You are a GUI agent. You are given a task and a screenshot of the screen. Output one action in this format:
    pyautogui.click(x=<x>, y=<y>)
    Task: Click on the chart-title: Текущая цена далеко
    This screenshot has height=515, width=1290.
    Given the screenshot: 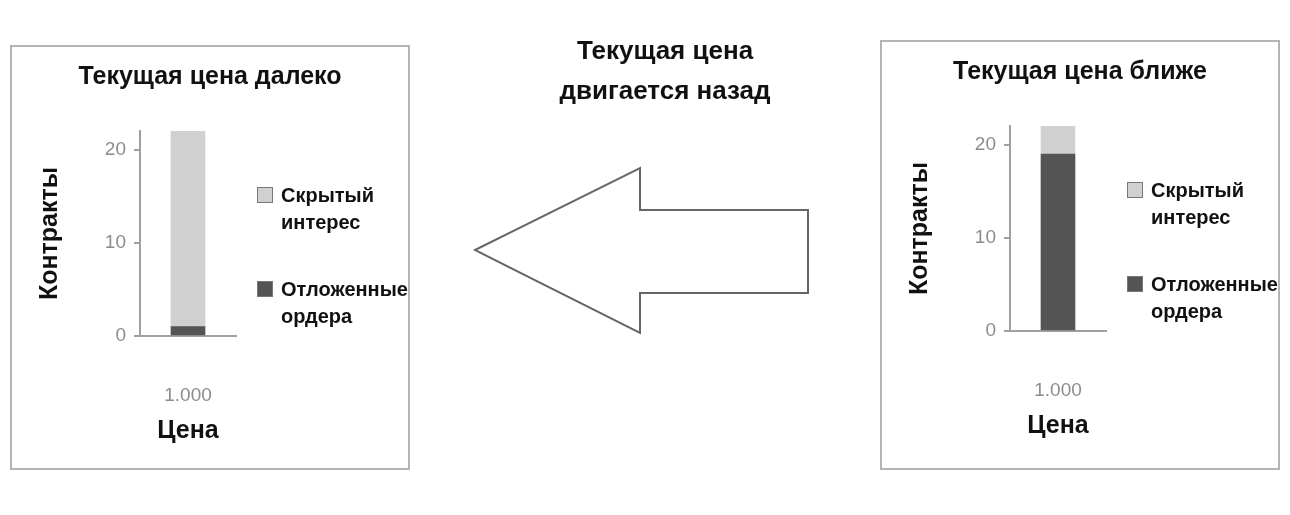 What is the action you would take?
    pyautogui.click(x=210, y=75)
    